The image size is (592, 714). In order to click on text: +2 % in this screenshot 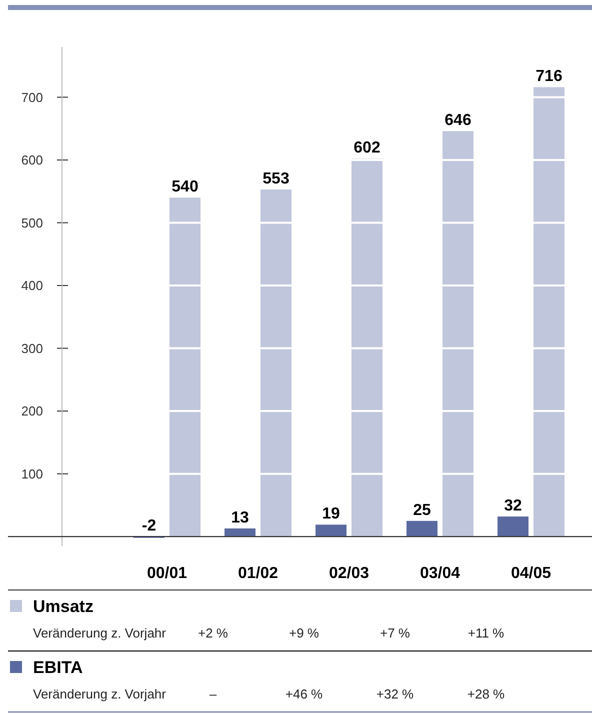, I will do `click(213, 633)`.